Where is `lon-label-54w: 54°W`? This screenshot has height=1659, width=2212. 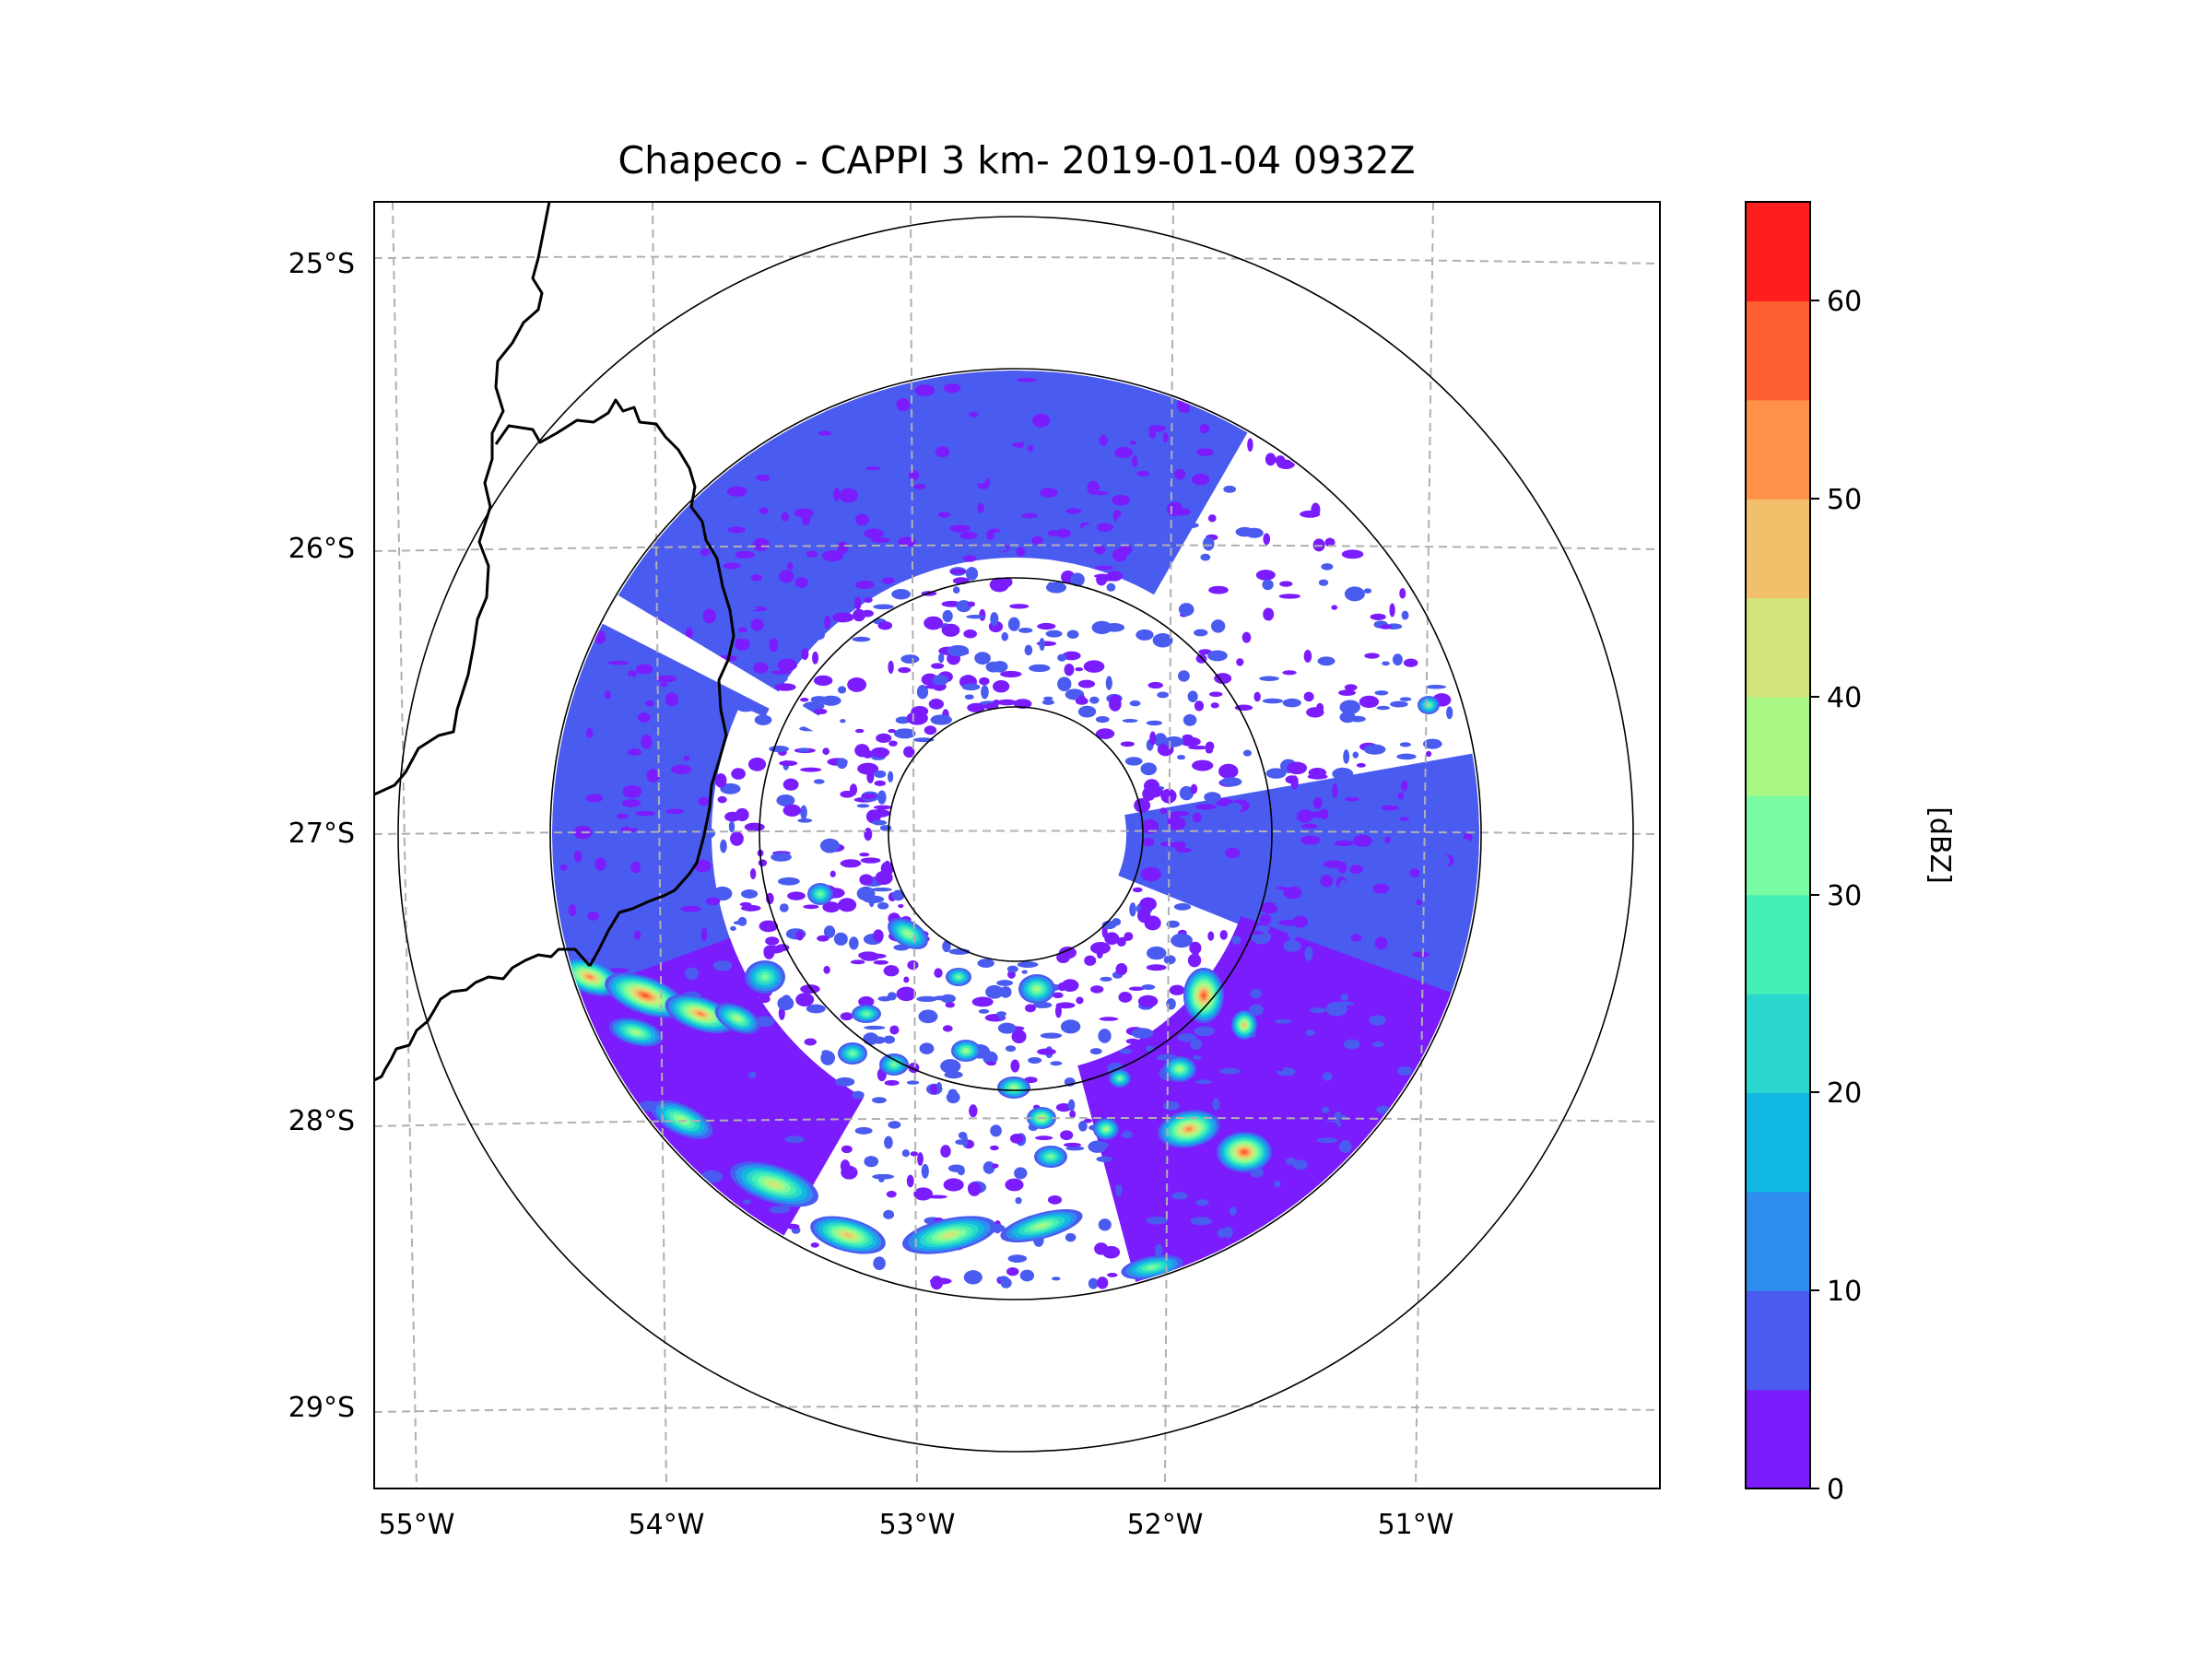 lon-label-54w: 54°W is located at coordinates (667, 1525).